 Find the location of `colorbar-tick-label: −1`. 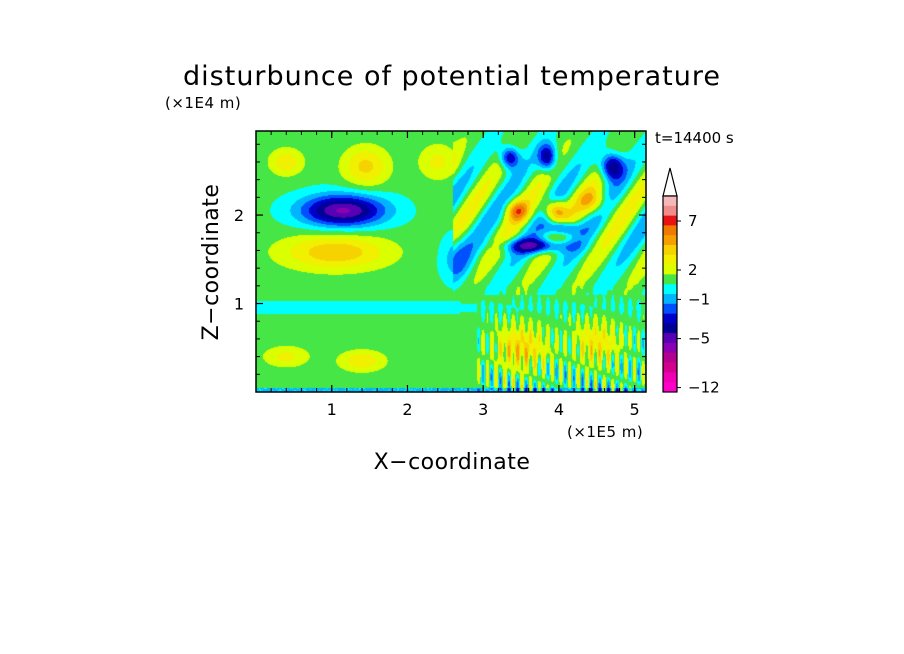

colorbar-tick-label: −1 is located at coordinates (699, 299).